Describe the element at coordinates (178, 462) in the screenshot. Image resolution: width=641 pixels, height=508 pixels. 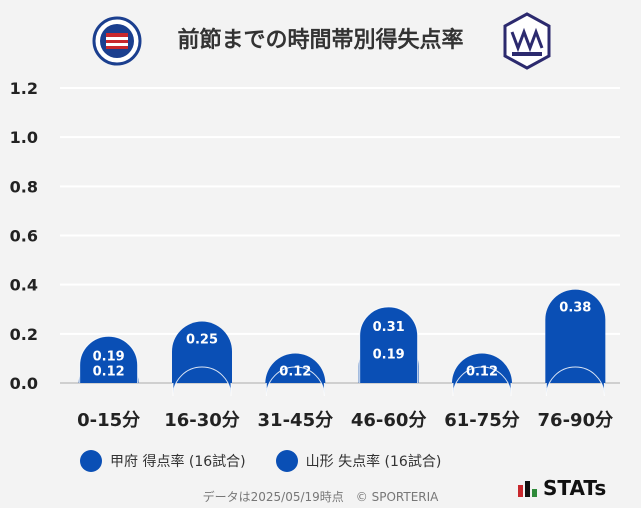
I see `legend-label-kofu: 甲府 得点率 (16試合)` at that location.